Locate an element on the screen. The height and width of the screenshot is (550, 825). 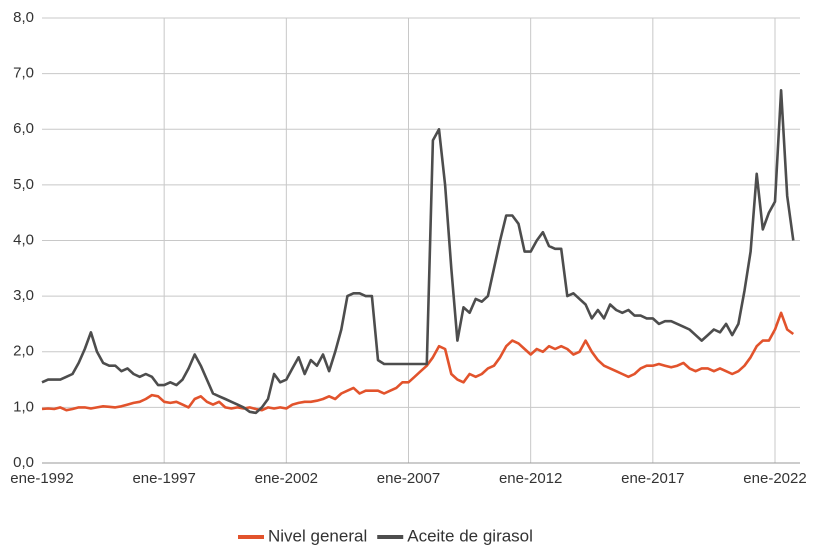
y-tick-label: 0,0 is located at coordinates (23, 462).